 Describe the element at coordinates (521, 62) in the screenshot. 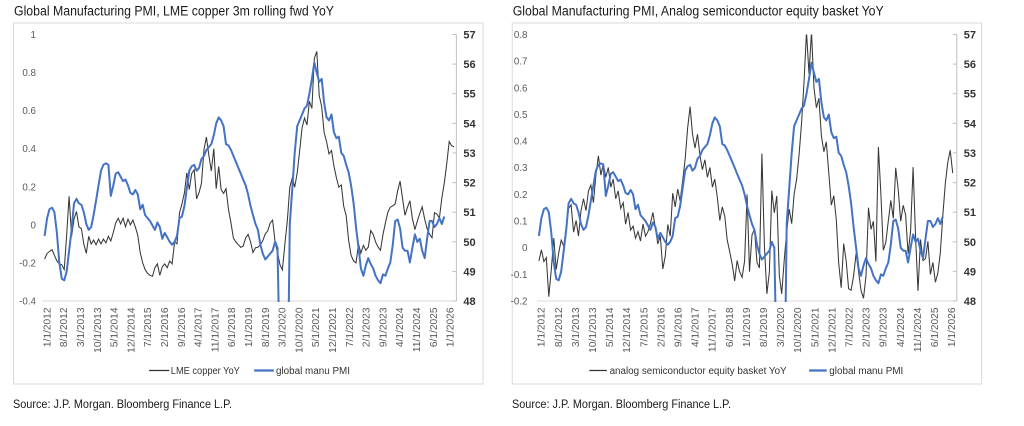

I see `svg-text: 0.7` at that location.